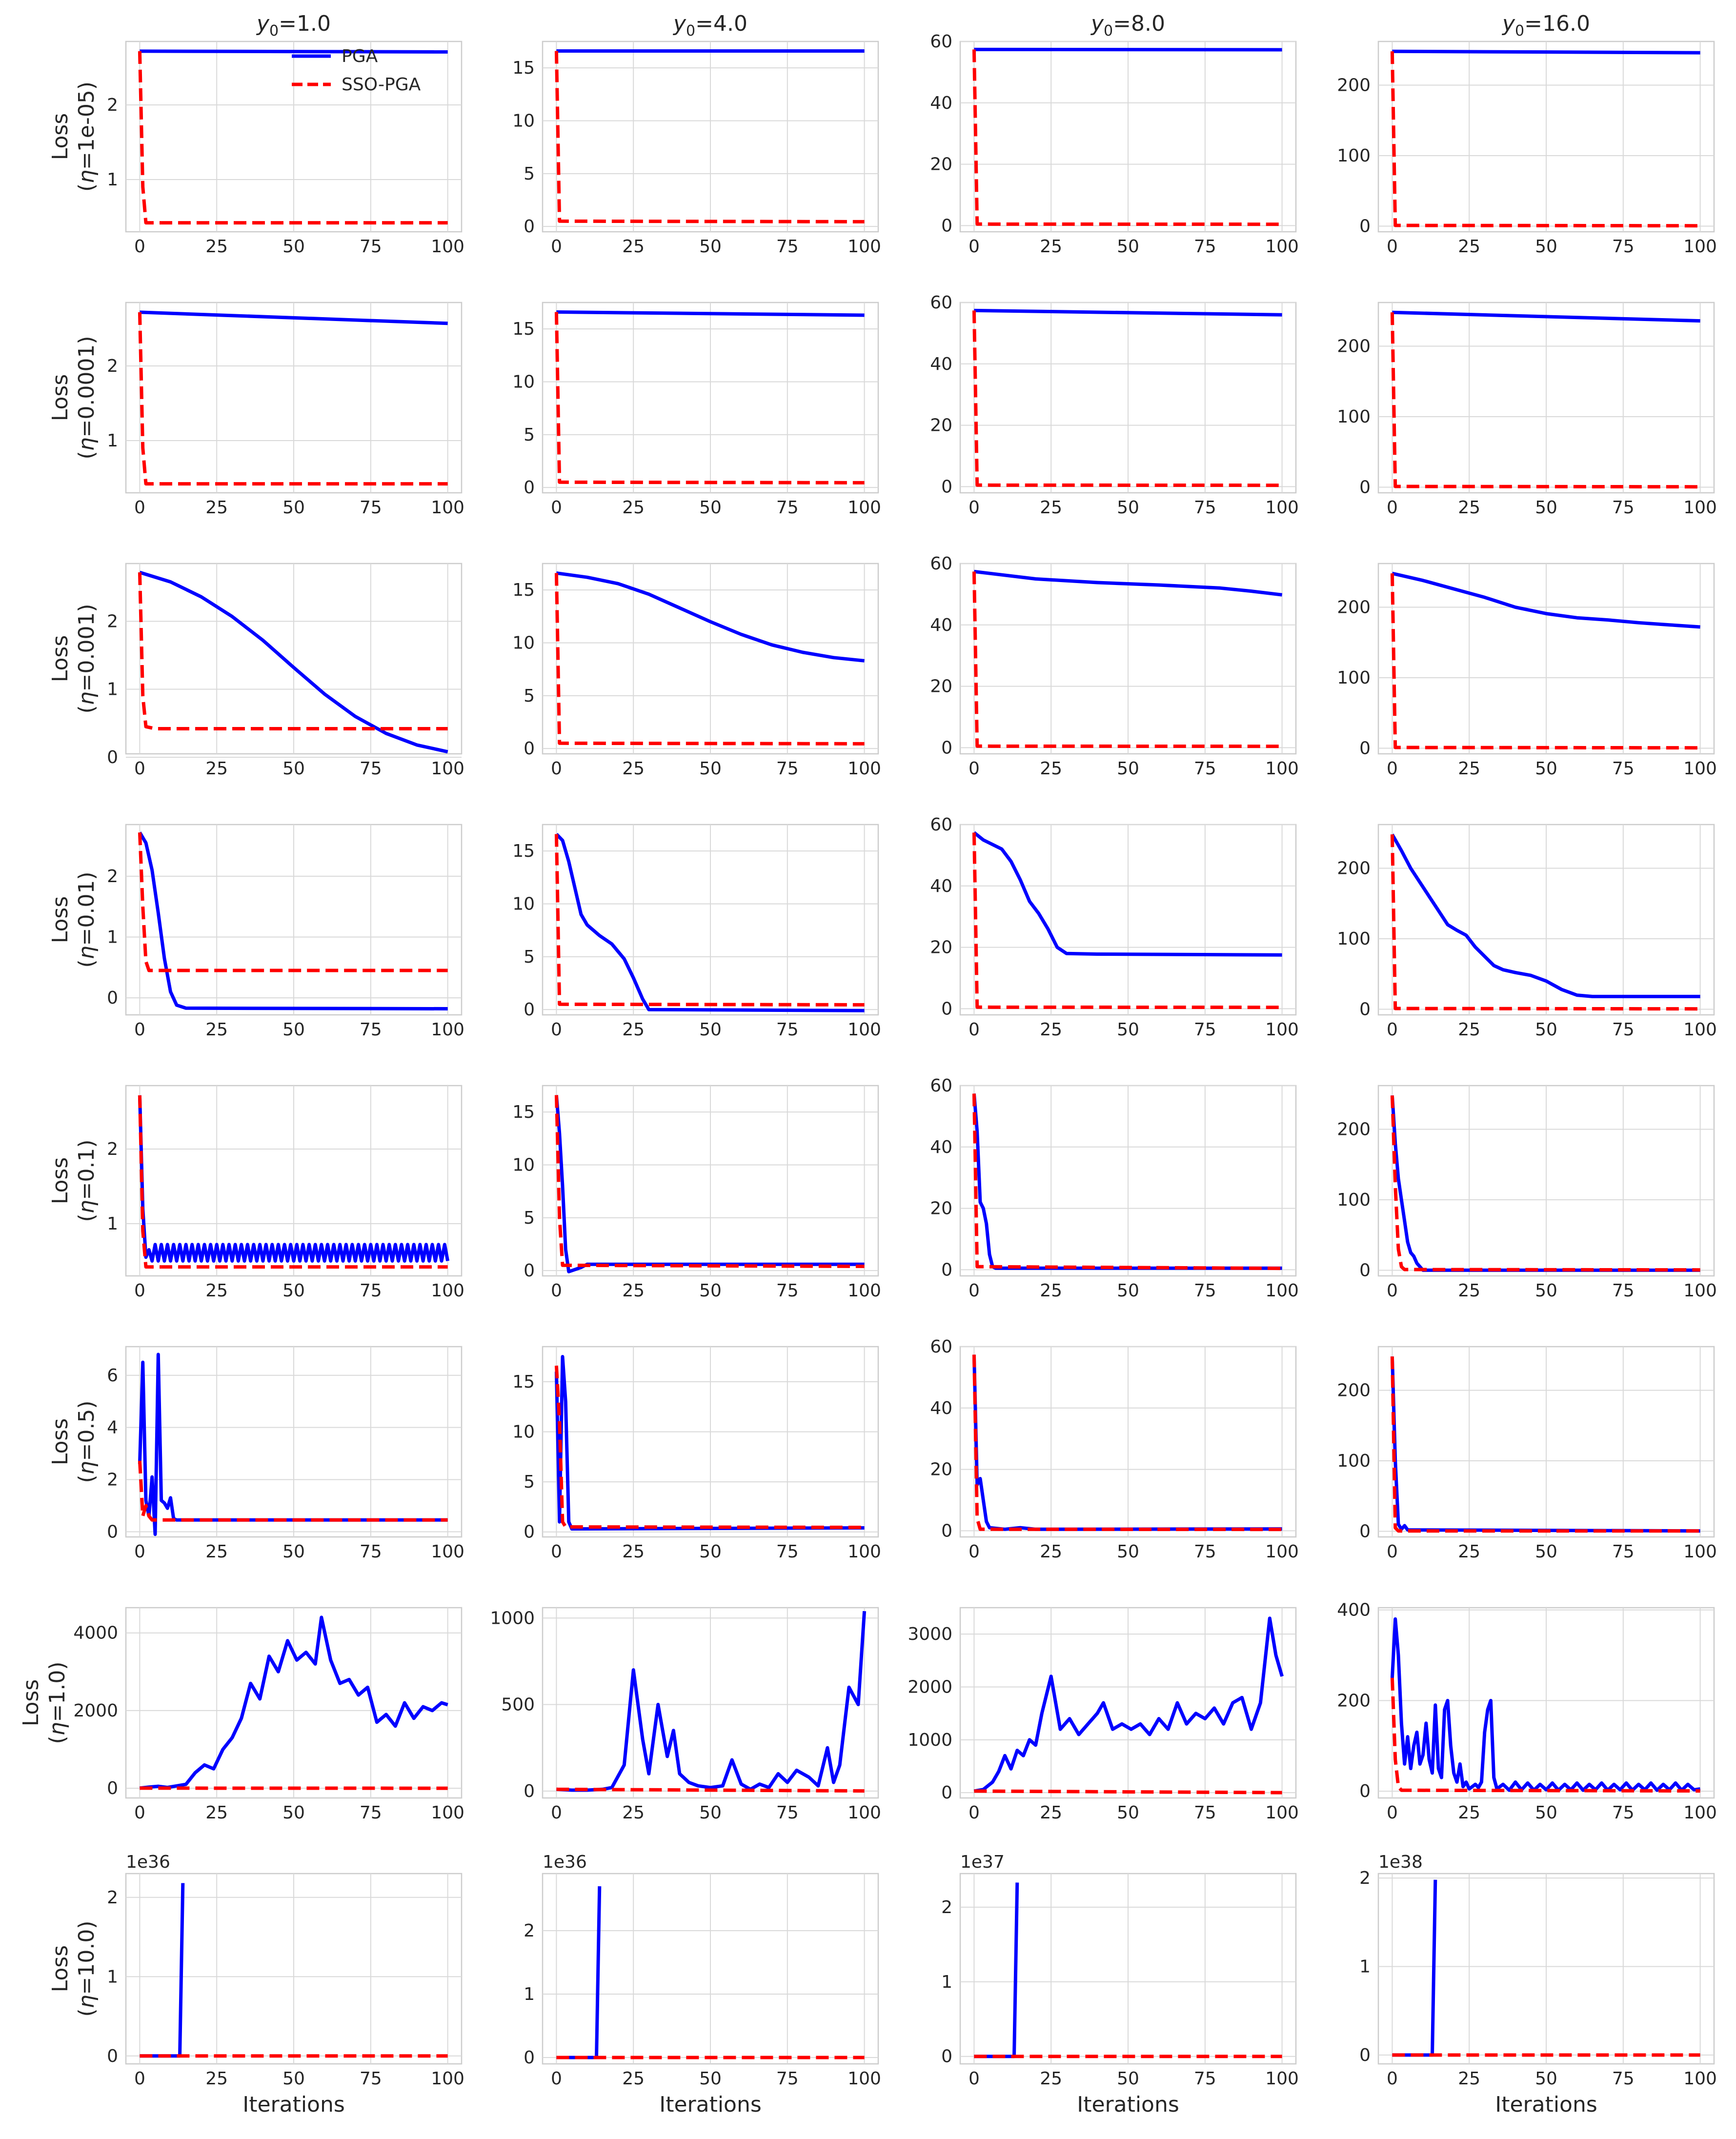 The height and width of the screenshot is (2139, 1736). I want to click on ylabel-eta: (η=10.0), so click(86, 1969).